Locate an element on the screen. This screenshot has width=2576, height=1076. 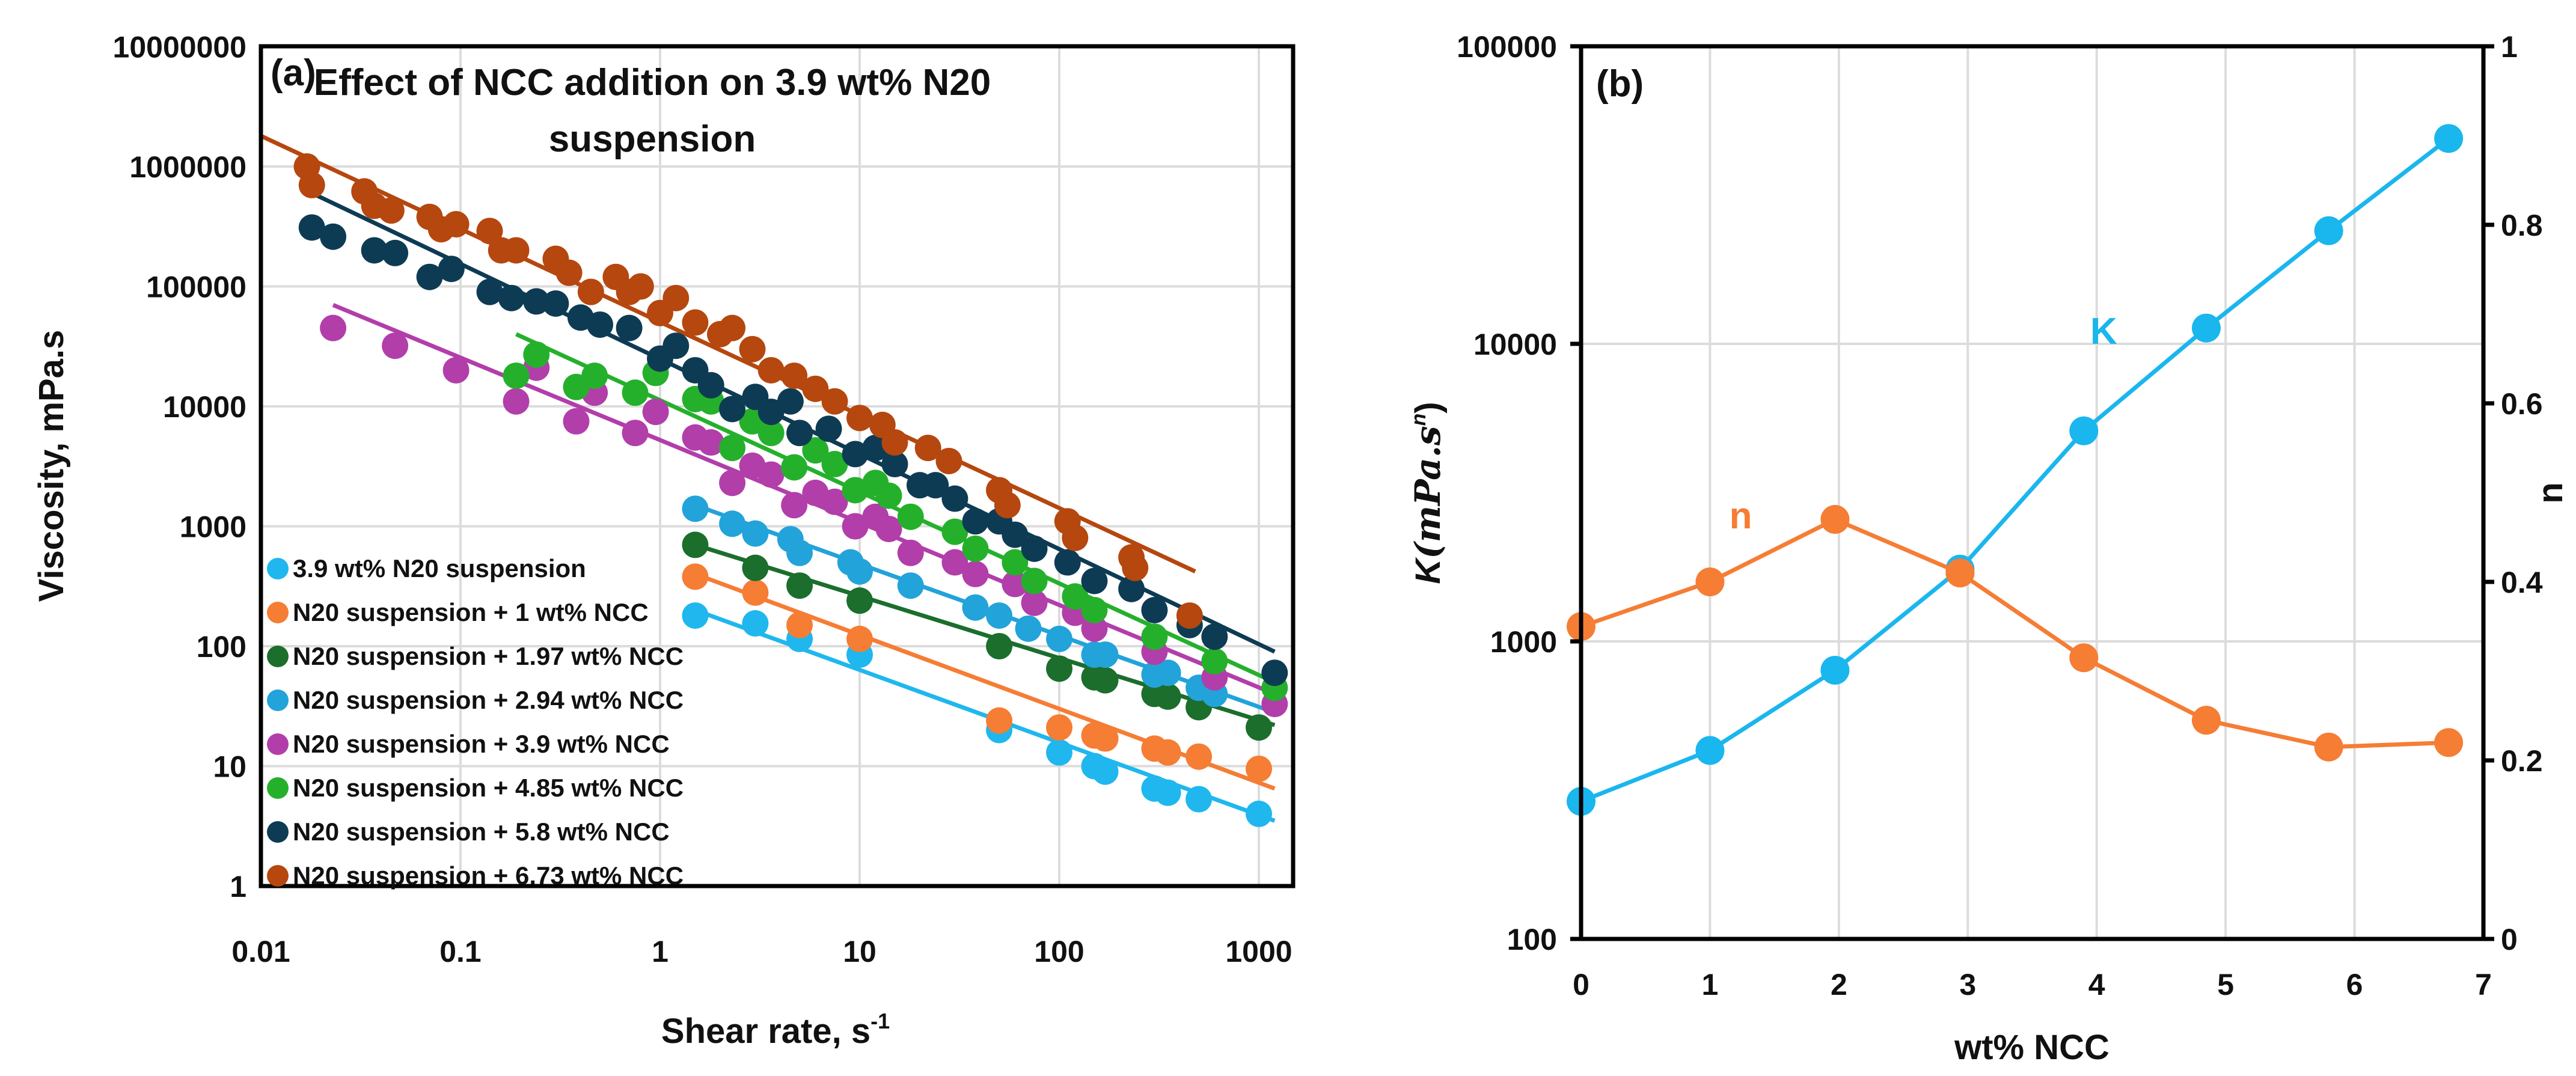
legend-item: N20 suspension + 5.8 wt% NCC is located at coordinates (468, 832).